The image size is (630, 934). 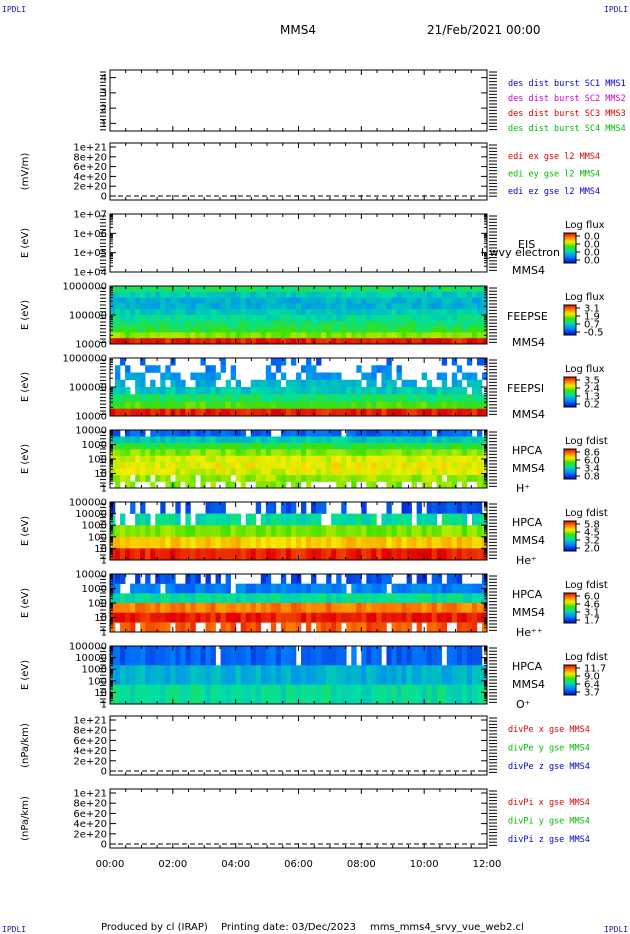 I want to click on colorbar-tick-label: 0.0, so click(x=592, y=237).